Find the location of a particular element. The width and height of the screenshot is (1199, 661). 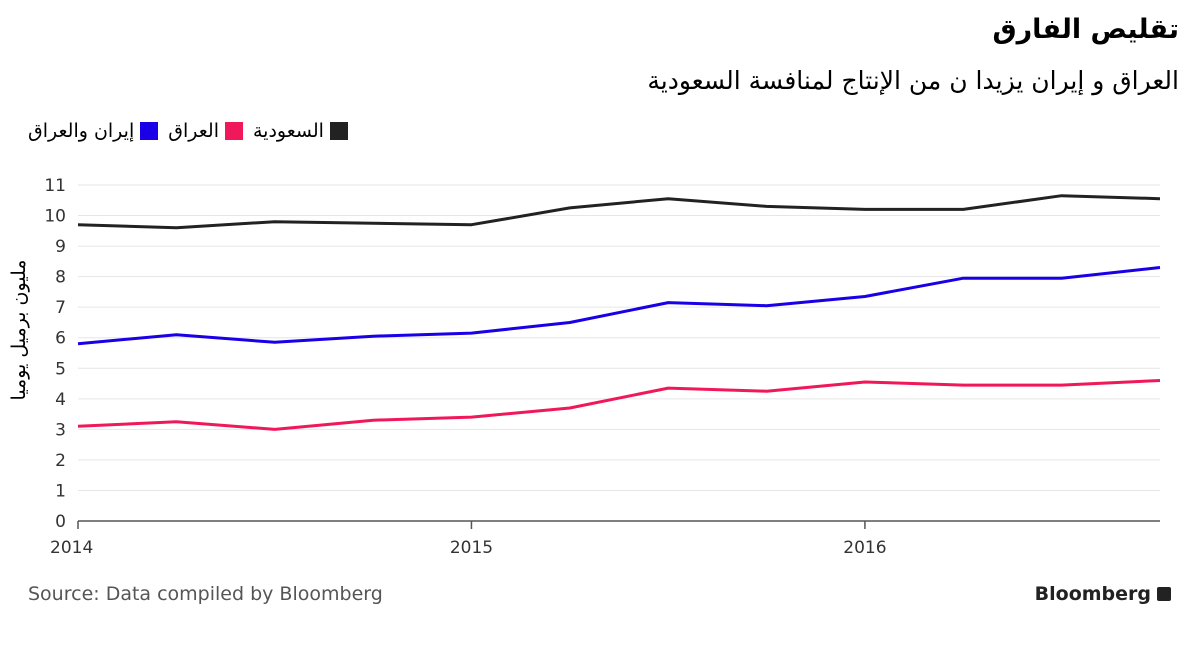

legend-label-iraq: العراق is located at coordinates (193, 131).